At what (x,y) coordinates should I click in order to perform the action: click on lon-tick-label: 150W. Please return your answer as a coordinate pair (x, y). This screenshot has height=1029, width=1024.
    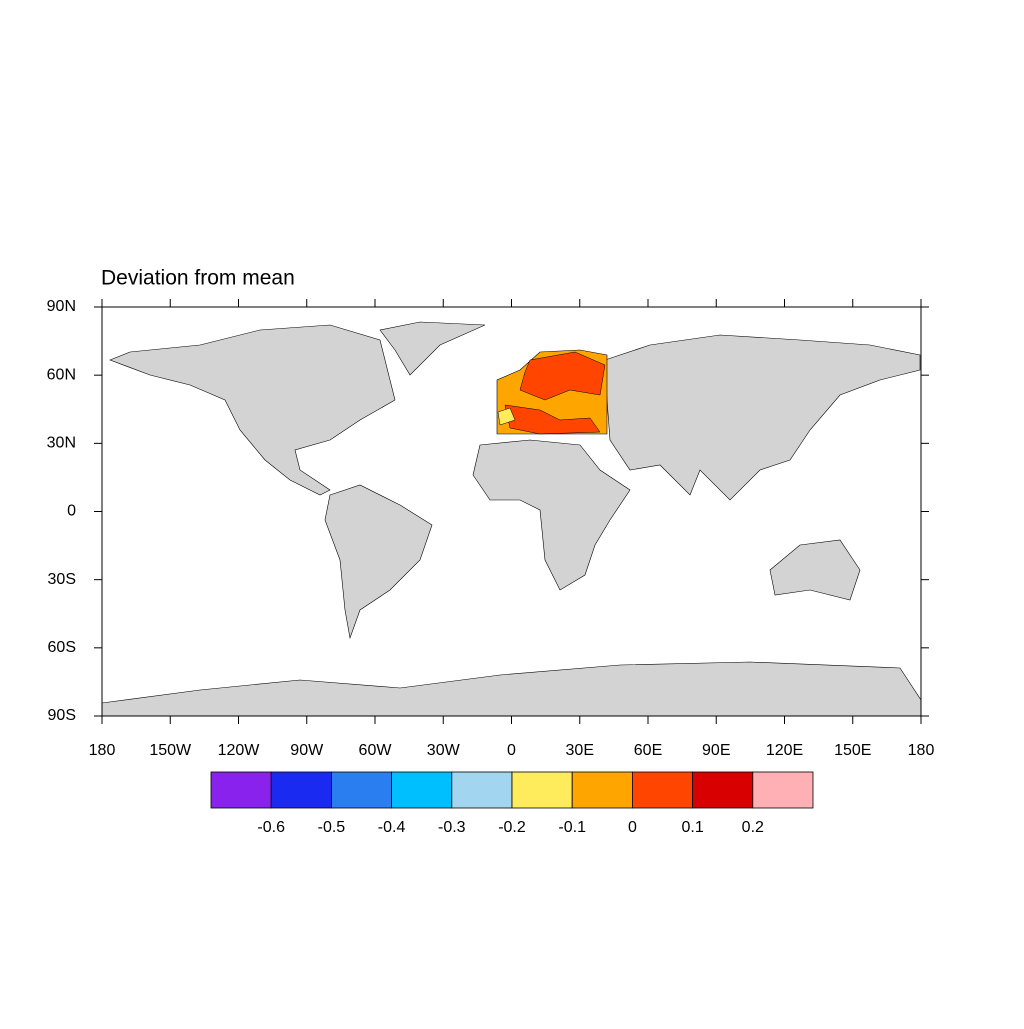
    Looking at the image, I should click on (170, 750).